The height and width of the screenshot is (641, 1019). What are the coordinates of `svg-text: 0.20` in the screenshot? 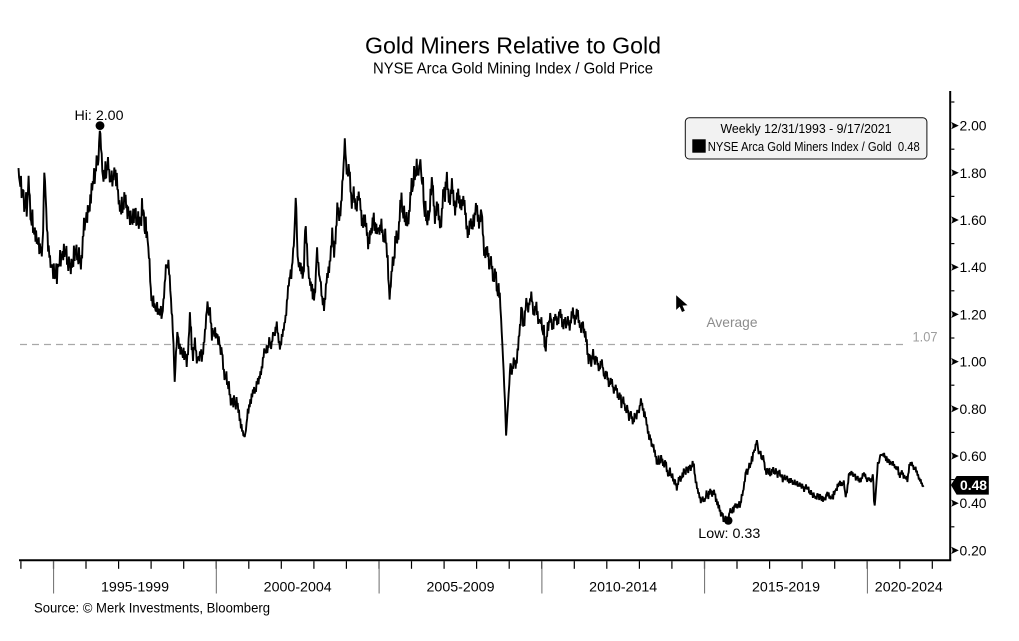 It's located at (973, 550).